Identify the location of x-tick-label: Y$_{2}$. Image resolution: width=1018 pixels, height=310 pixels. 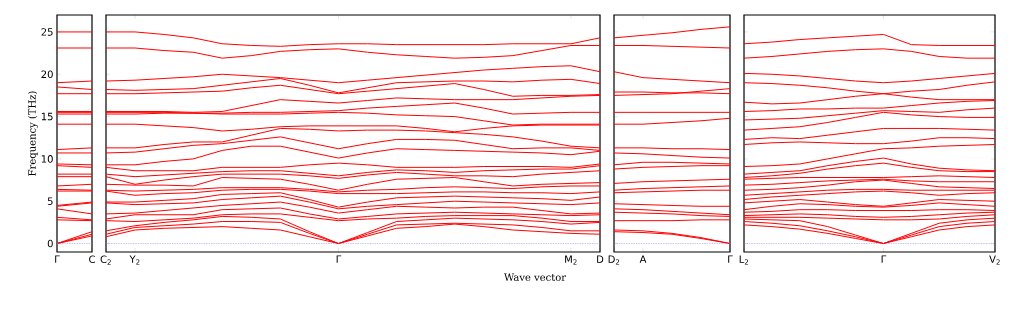
(134, 260).